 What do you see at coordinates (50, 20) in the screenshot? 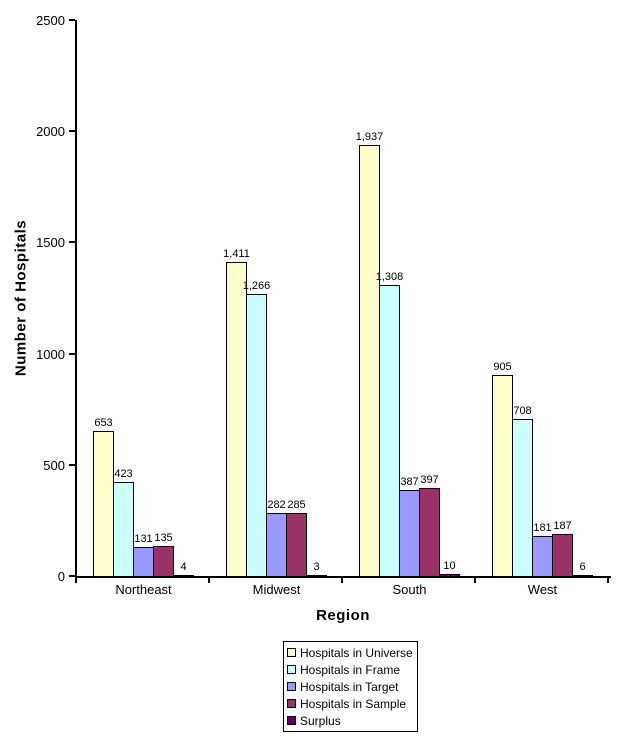
I see `y-axis-tick-label: 2500` at bounding box center [50, 20].